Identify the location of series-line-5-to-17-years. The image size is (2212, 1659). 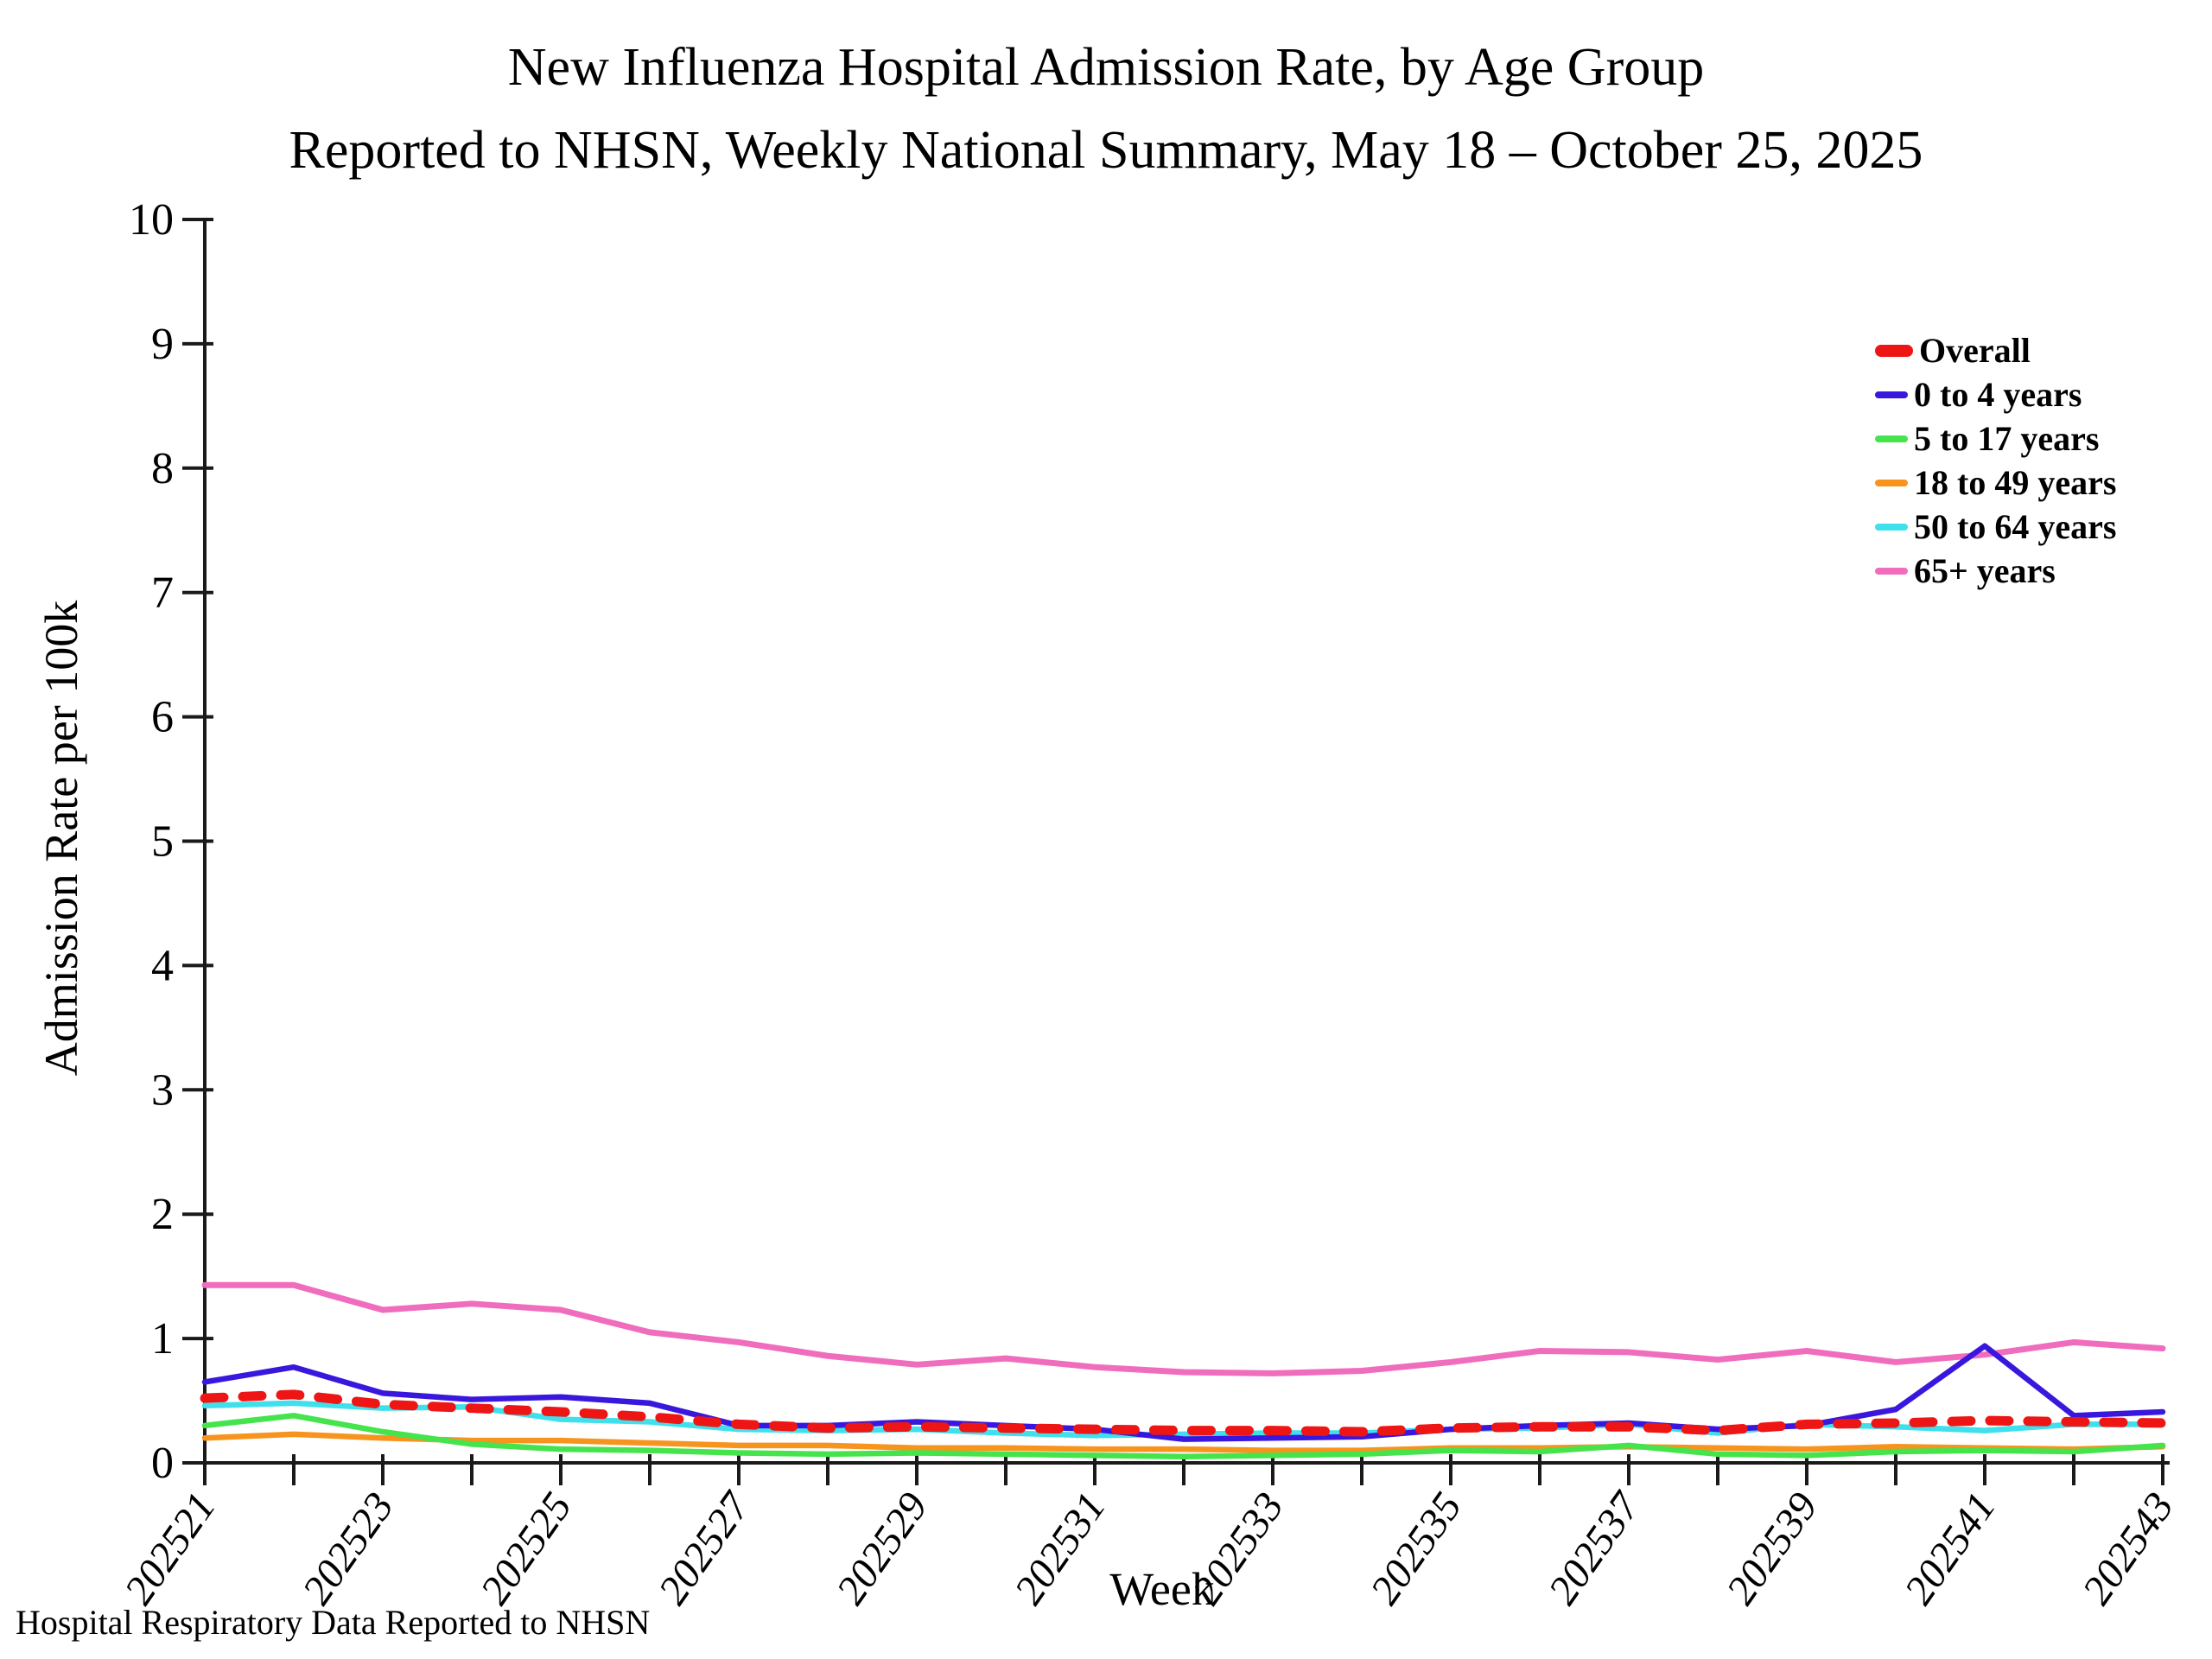
(1183, 1436).